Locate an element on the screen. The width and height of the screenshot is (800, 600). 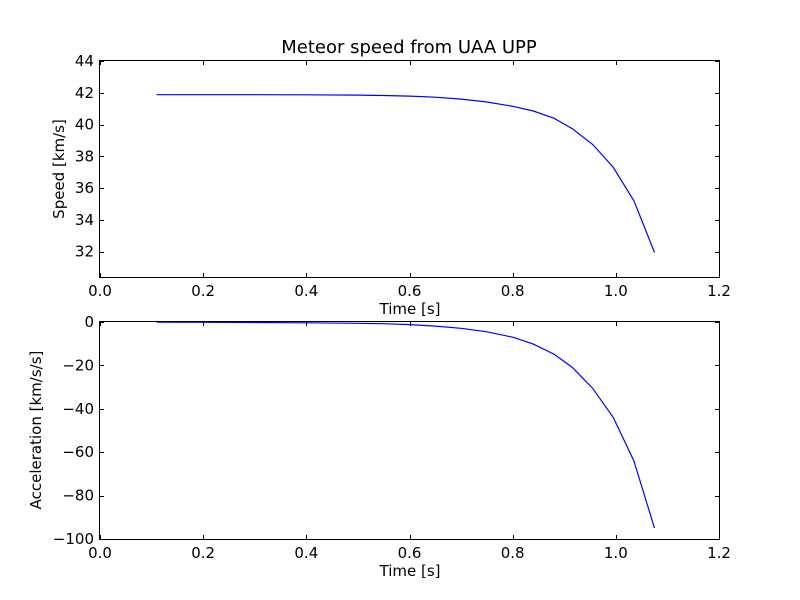
speed-x-tick-label: 0.4 is located at coordinates (306, 291).